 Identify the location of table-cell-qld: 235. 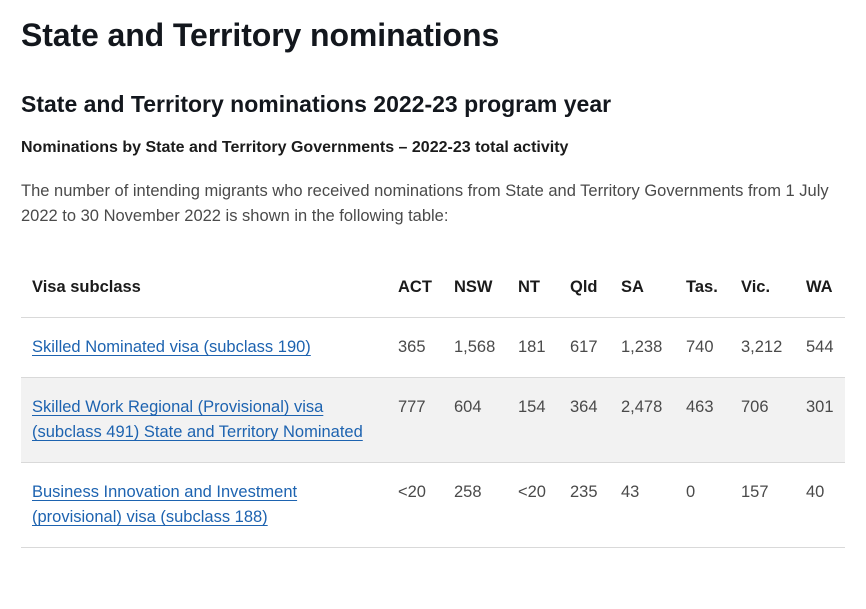
(584, 505).